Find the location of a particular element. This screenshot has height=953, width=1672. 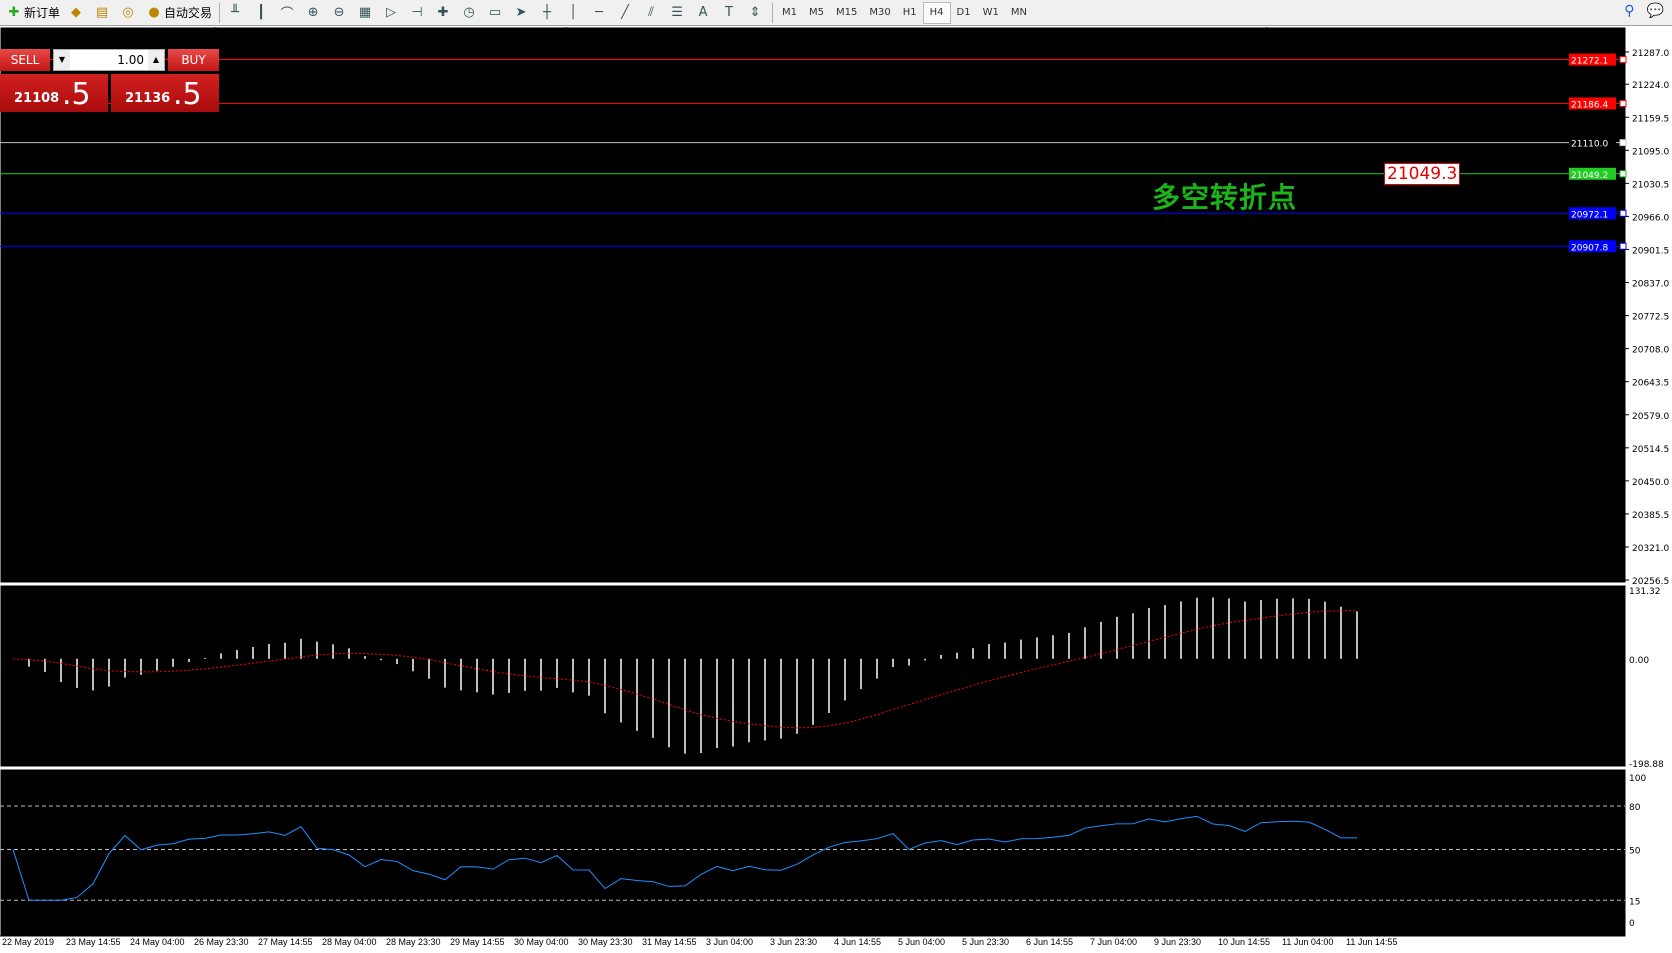

candlestick-icon: ┃ is located at coordinates (261, 12).